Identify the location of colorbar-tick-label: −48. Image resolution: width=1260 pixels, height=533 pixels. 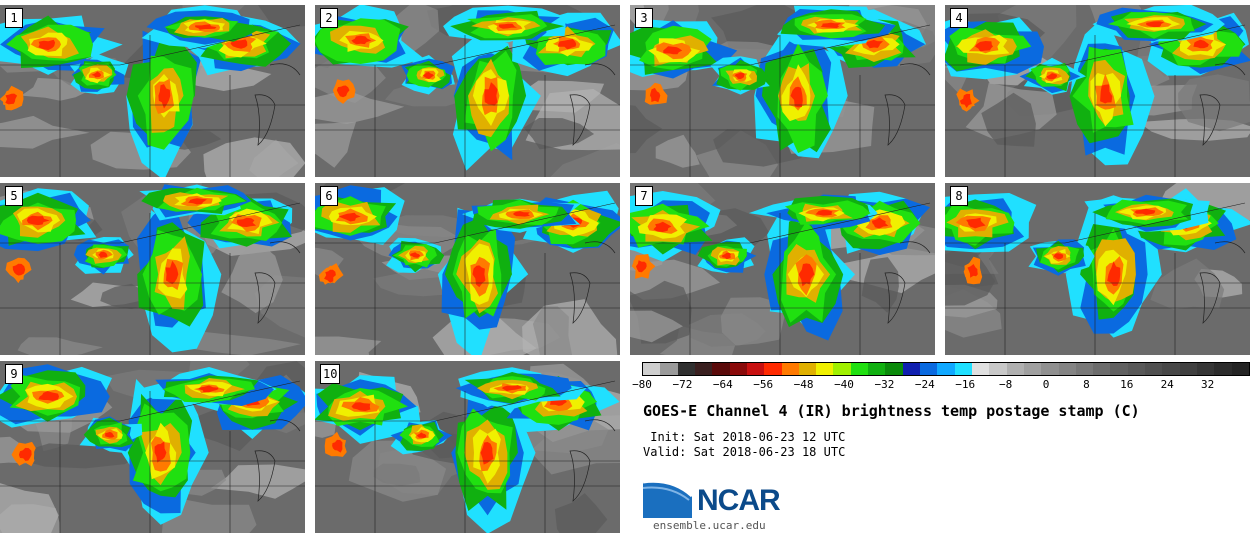
(803, 384).